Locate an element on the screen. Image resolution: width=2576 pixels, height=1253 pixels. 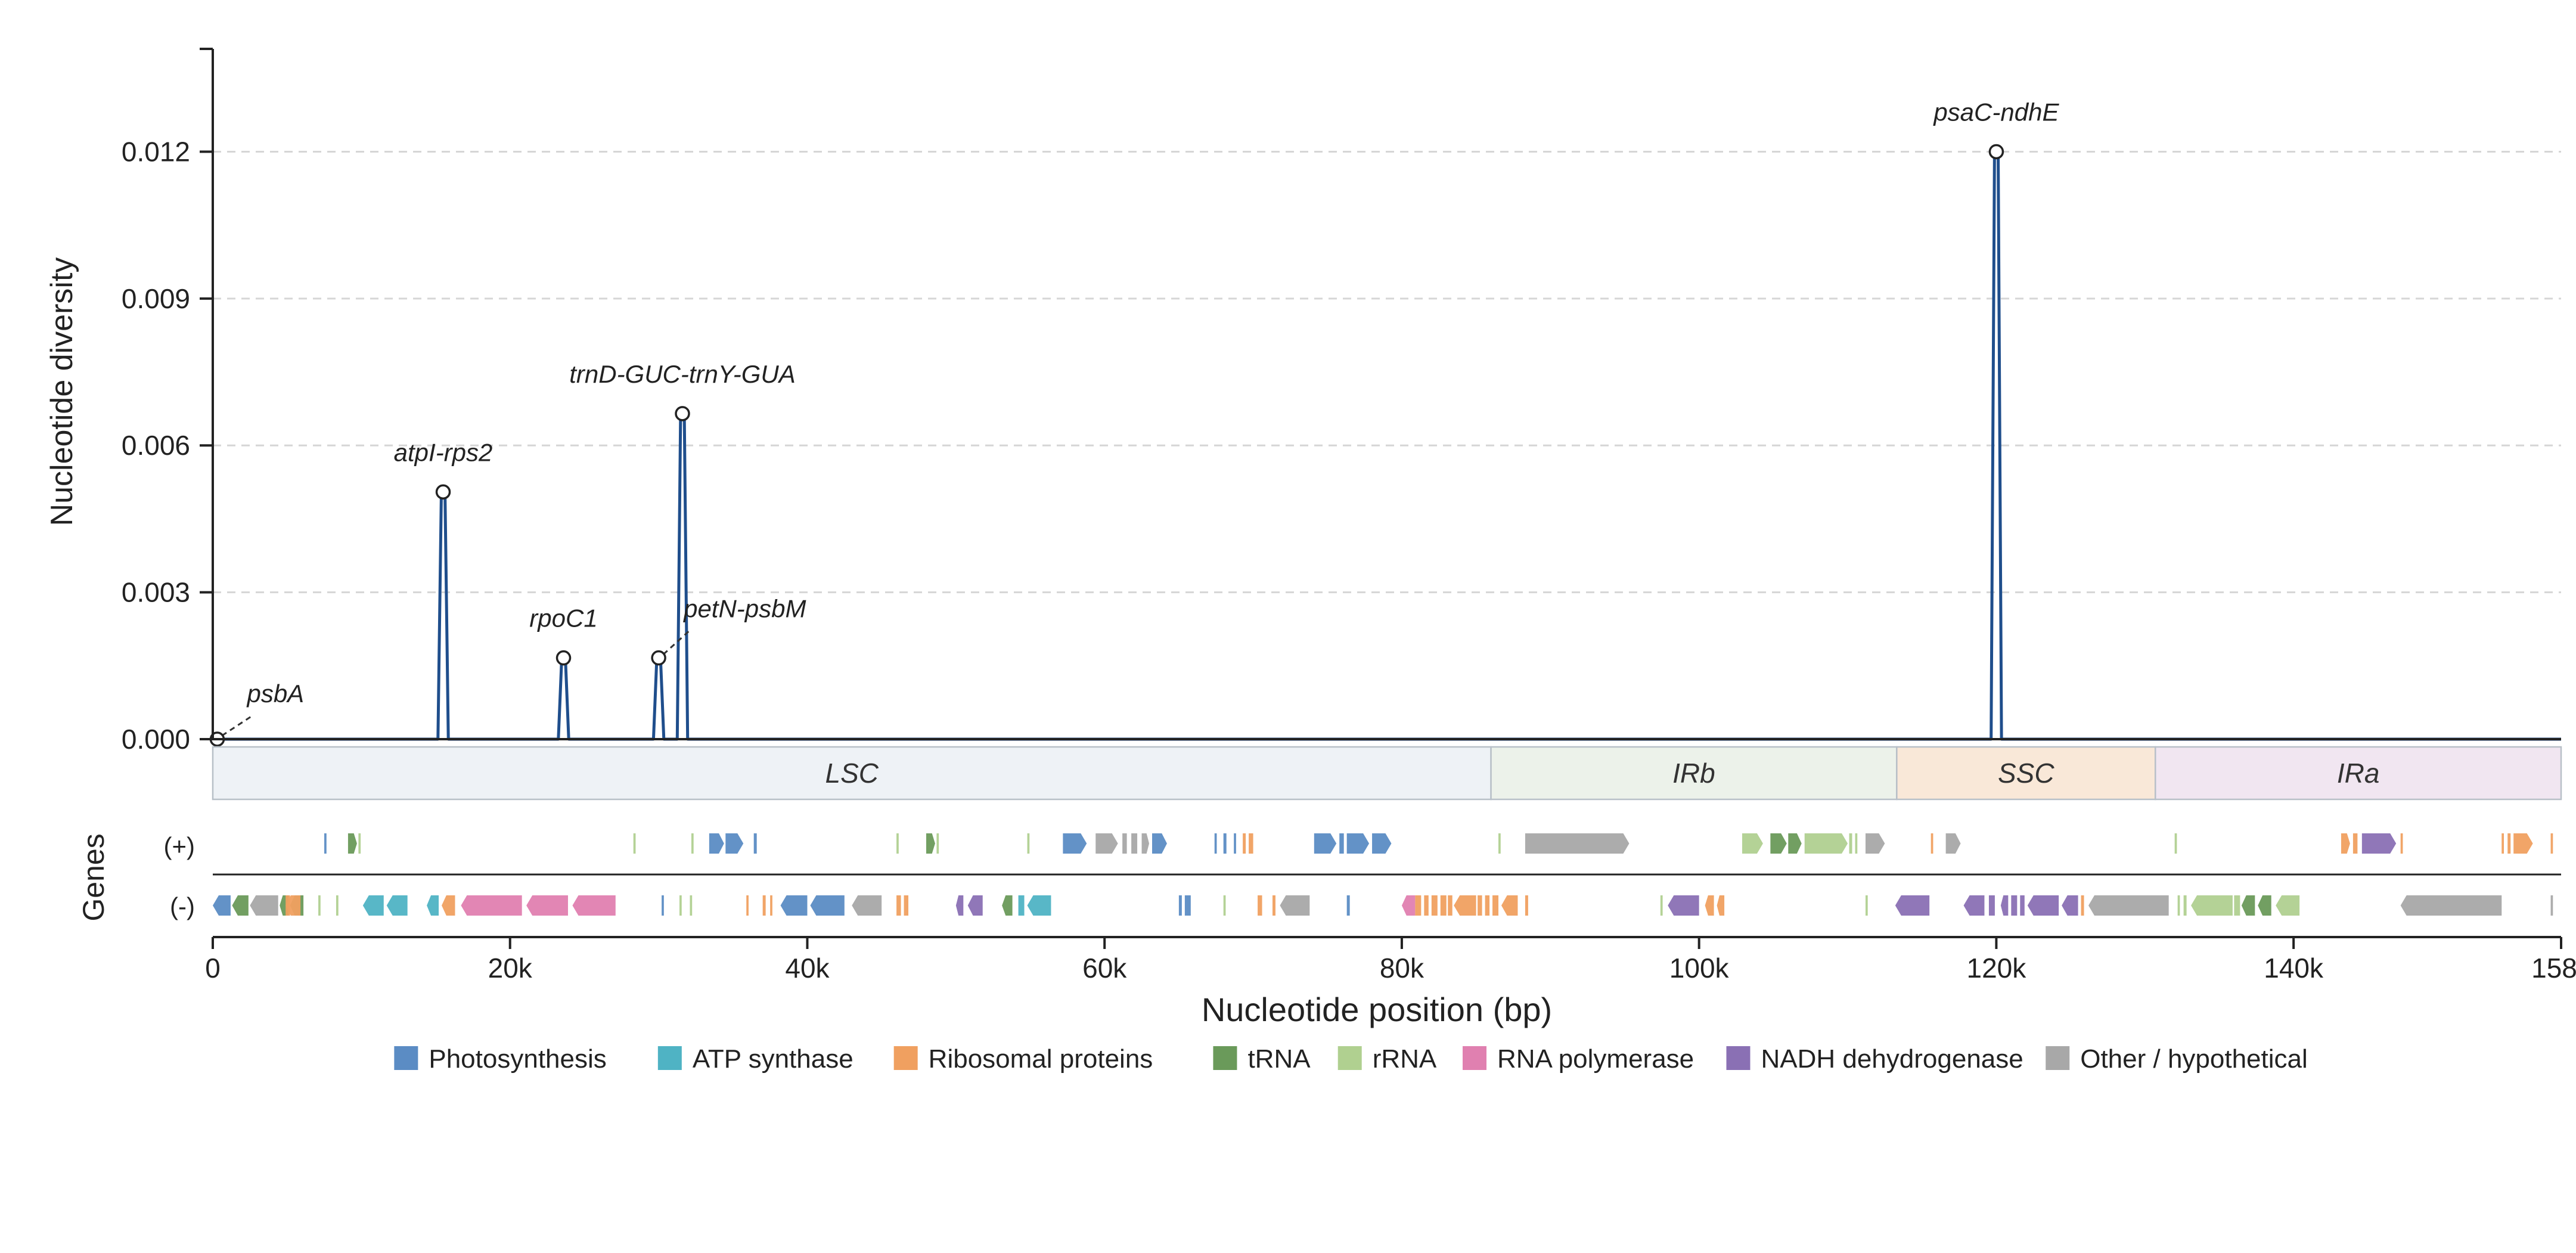
region-label-LSC: LSC is located at coordinates (852, 773).